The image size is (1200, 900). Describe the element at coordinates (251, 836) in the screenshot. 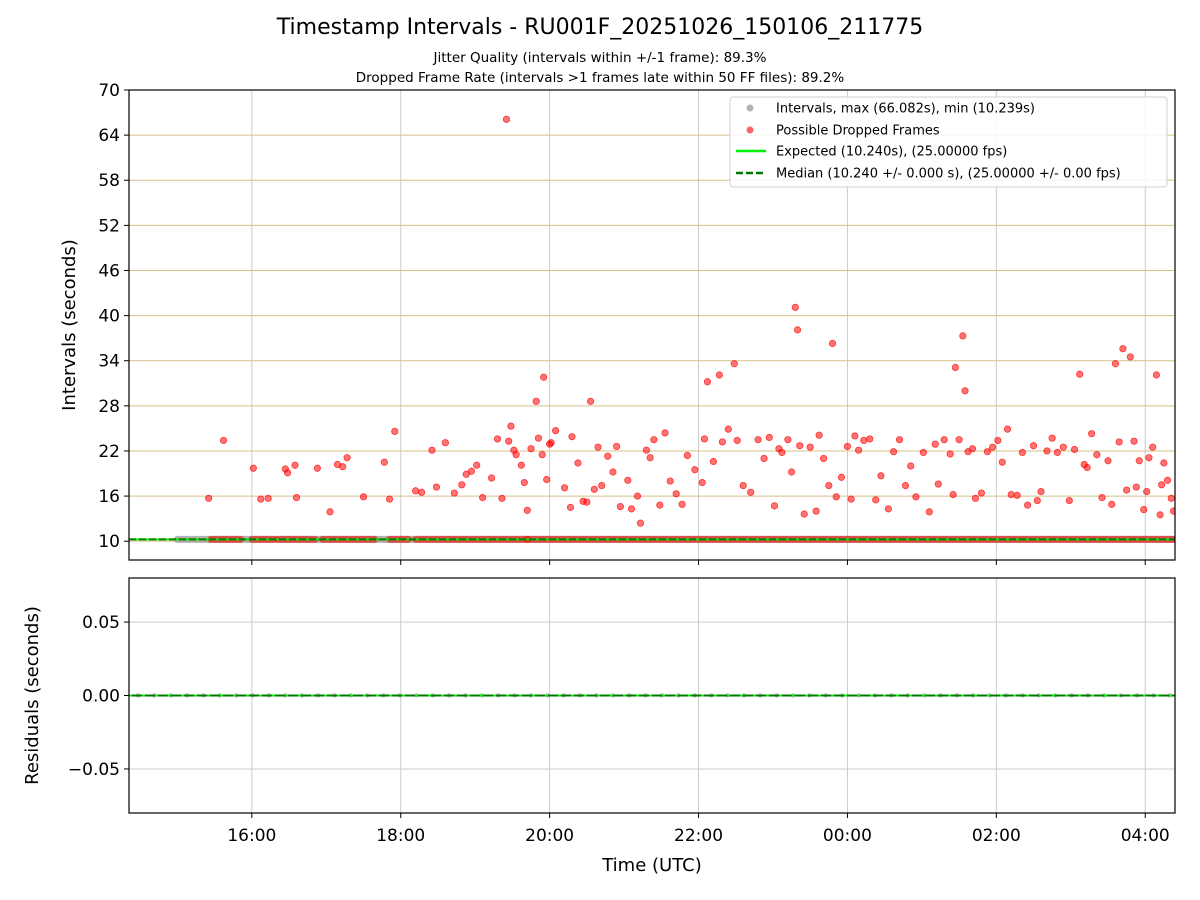

I see `x-tick-label: 16:00` at that location.